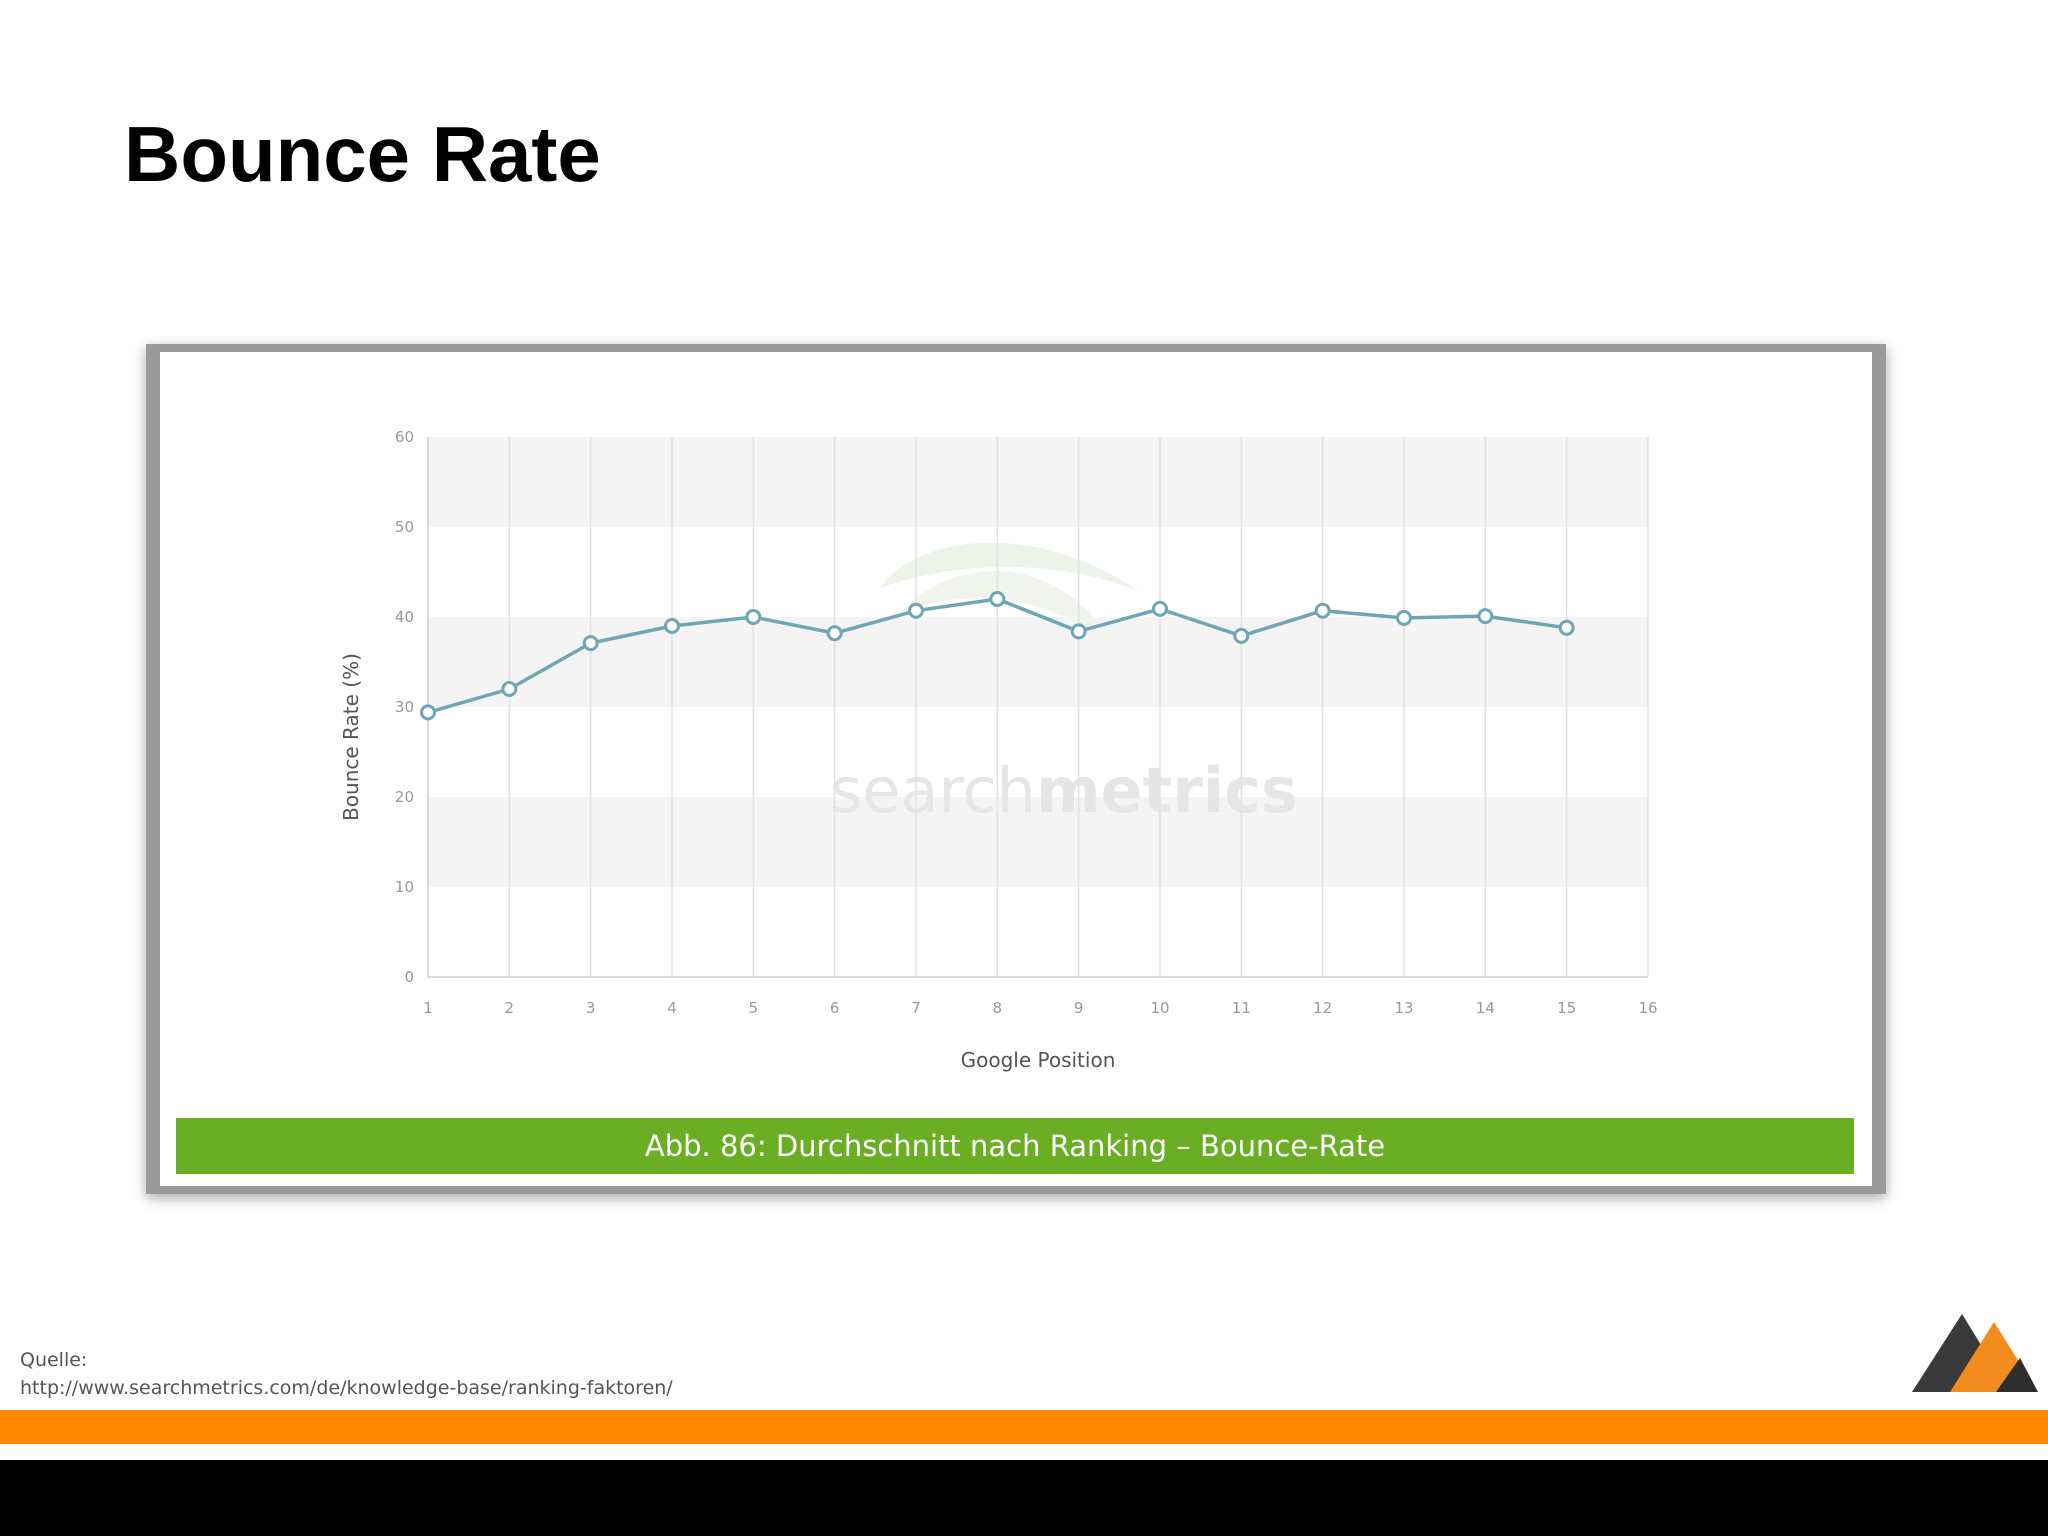 The height and width of the screenshot is (1536, 2048). I want to click on watermark-text: searchmetrics, so click(1064, 790).